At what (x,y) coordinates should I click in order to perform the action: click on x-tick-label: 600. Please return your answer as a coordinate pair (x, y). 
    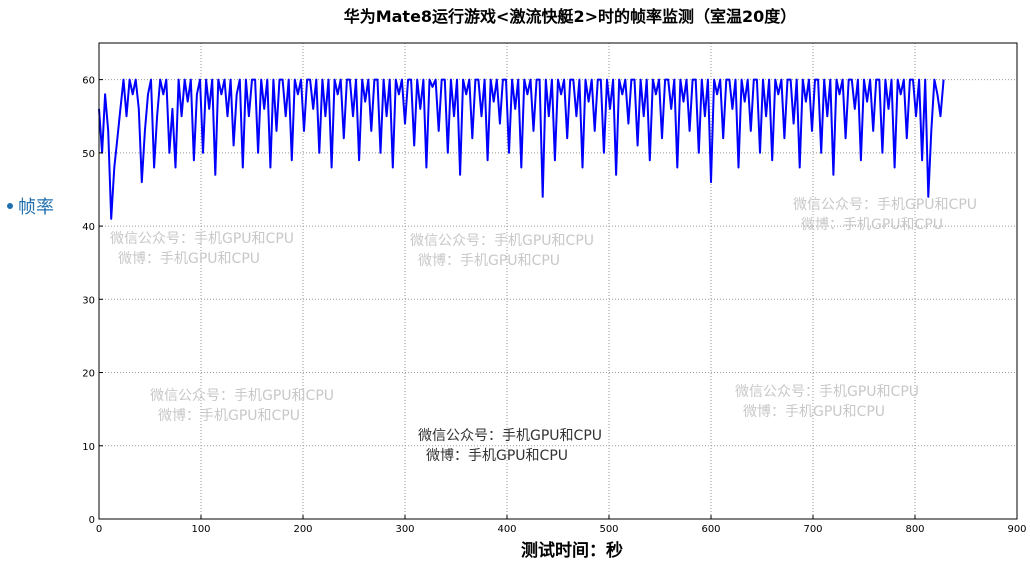
    Looking at the image, I should click on (710, 529).